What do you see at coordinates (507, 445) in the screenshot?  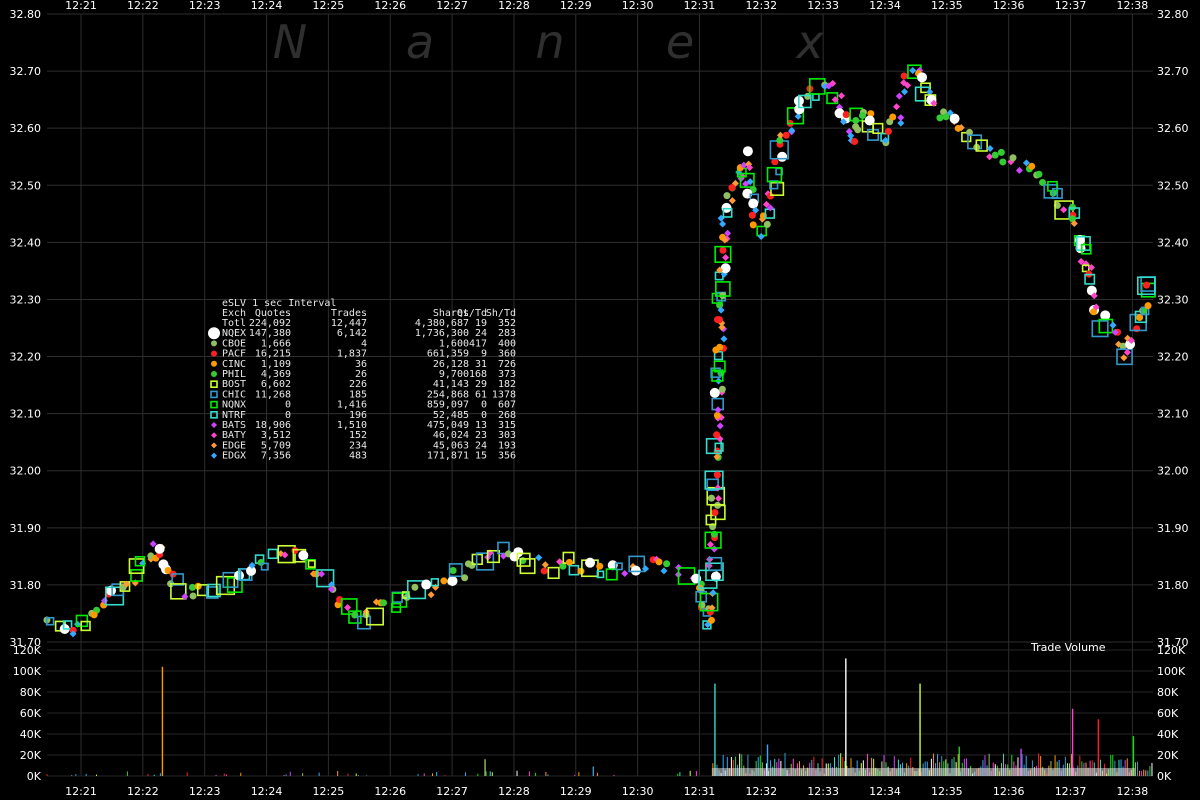 I see `stats-table-cell: 193` at bounding box center [507, 445].